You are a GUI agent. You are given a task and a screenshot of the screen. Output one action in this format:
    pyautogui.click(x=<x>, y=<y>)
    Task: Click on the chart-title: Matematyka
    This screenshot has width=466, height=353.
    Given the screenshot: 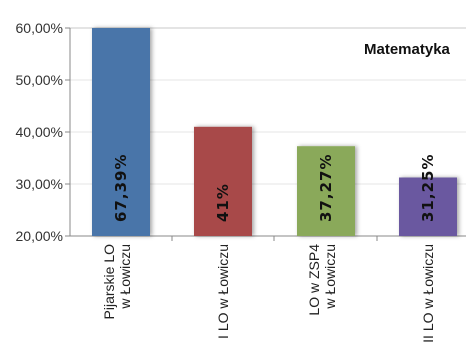 What is the action you would take?
    pyautogui.click(x=407, y=49)
    